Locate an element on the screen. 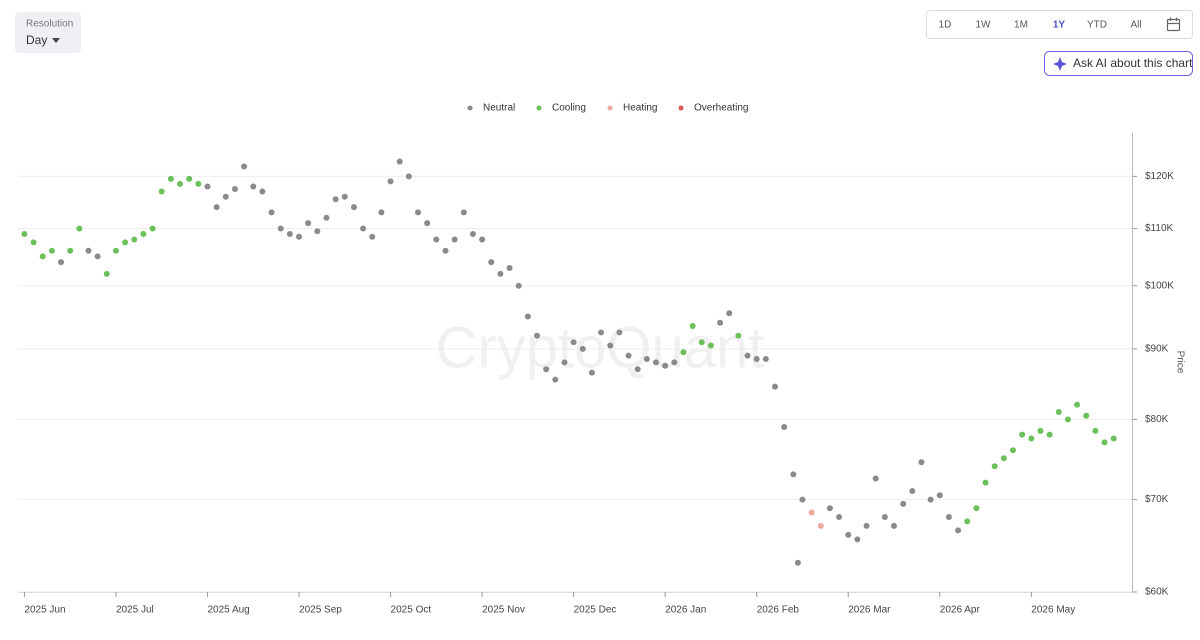 The image size is (1200, 640). legend-label: Neutral is located at coordinates (499, 108).